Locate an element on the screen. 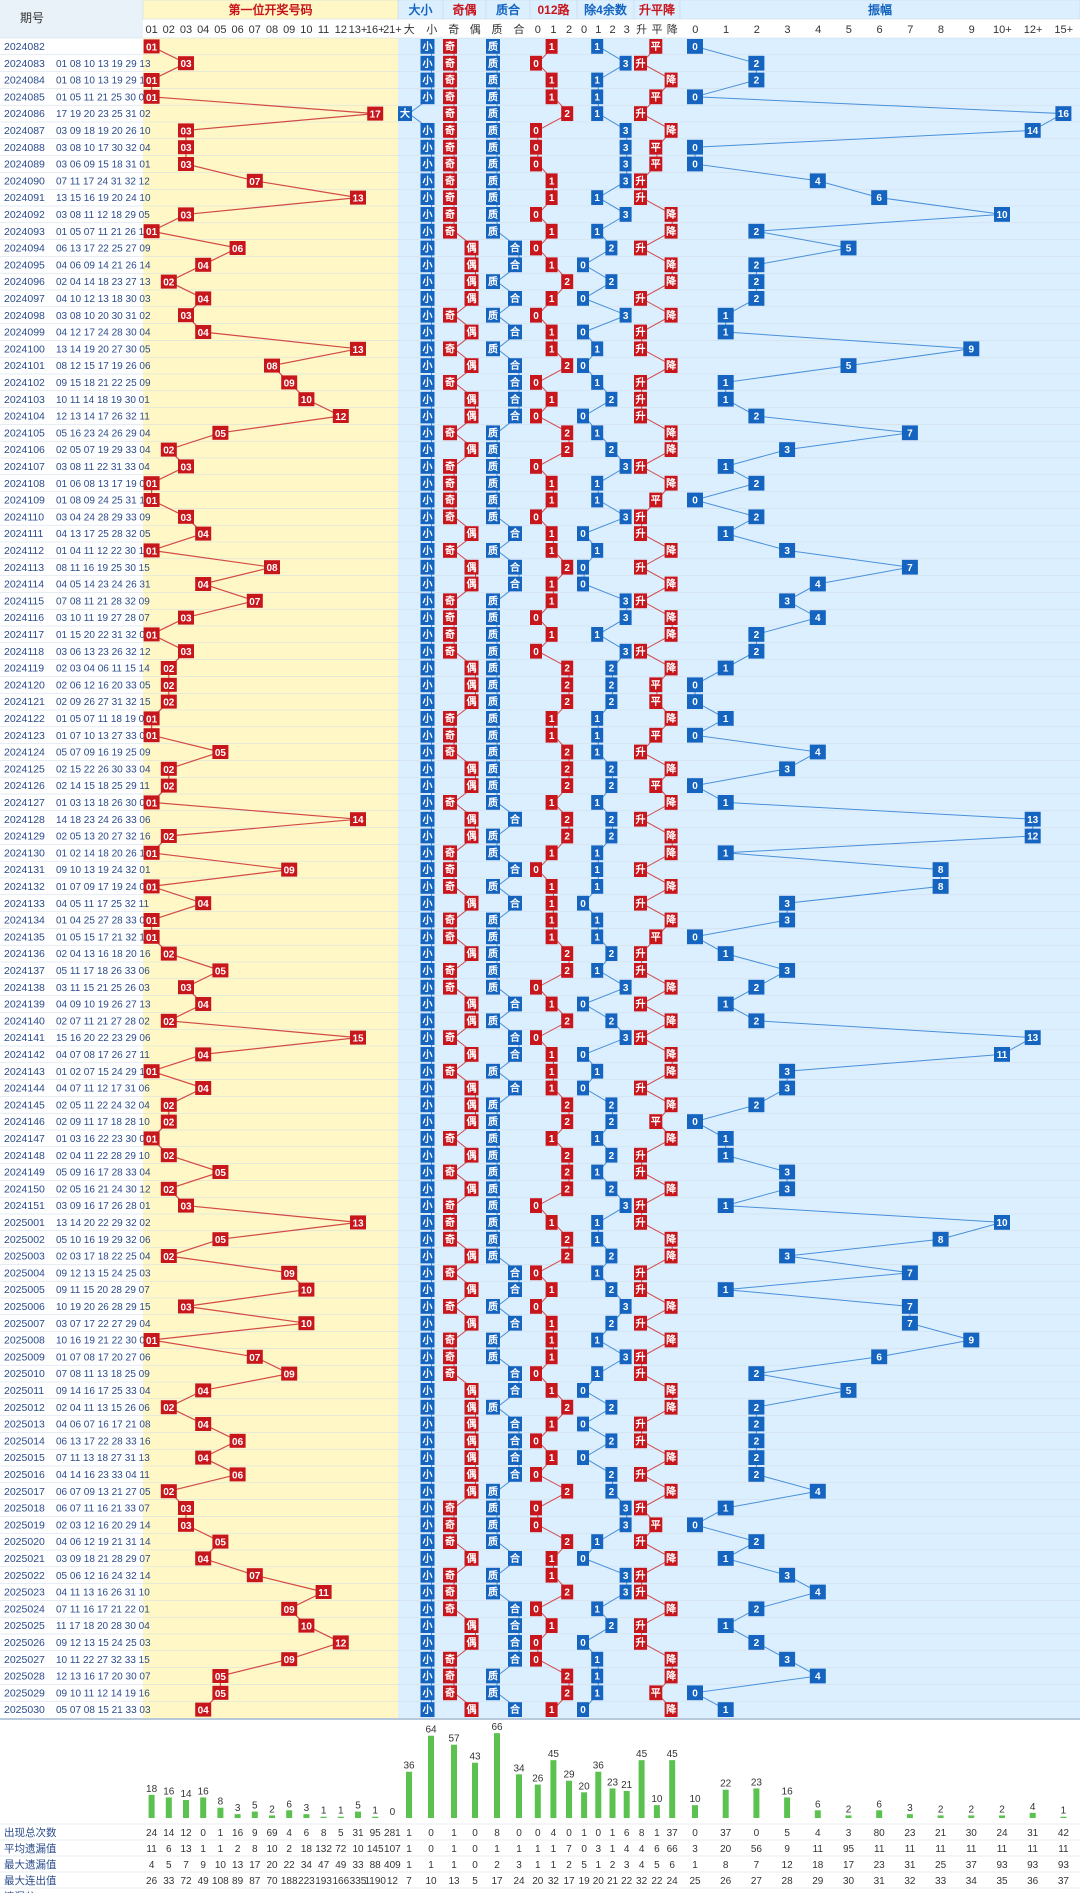 This screenshot has height=1896, width=1080. draw-numbers: 02 05 13 20 27 32 16 is located at coordinates (103, 837).